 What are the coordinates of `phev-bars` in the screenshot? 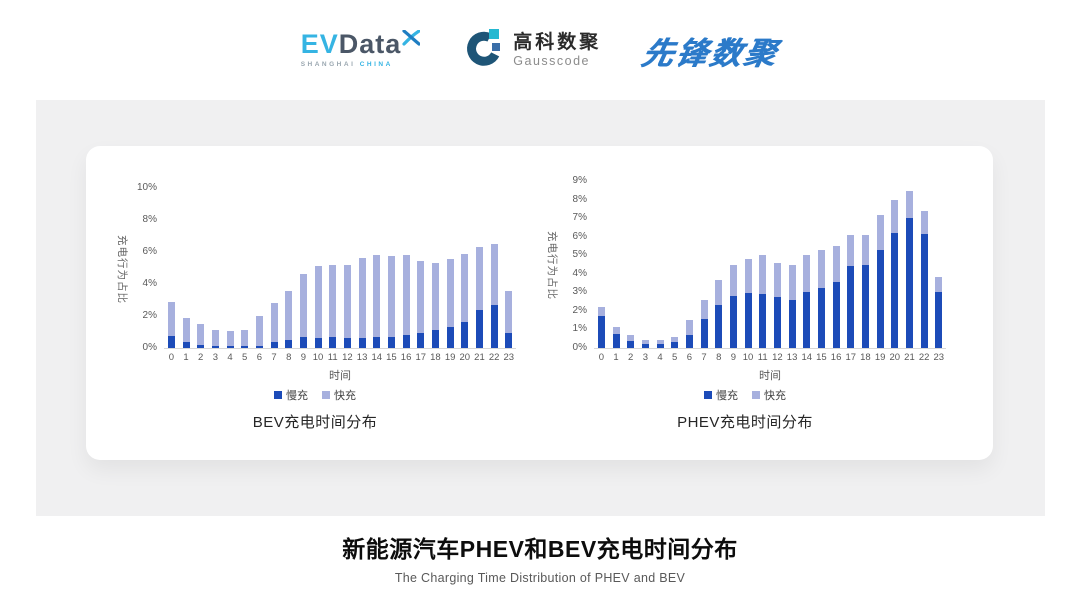 It's located at (770, 265).